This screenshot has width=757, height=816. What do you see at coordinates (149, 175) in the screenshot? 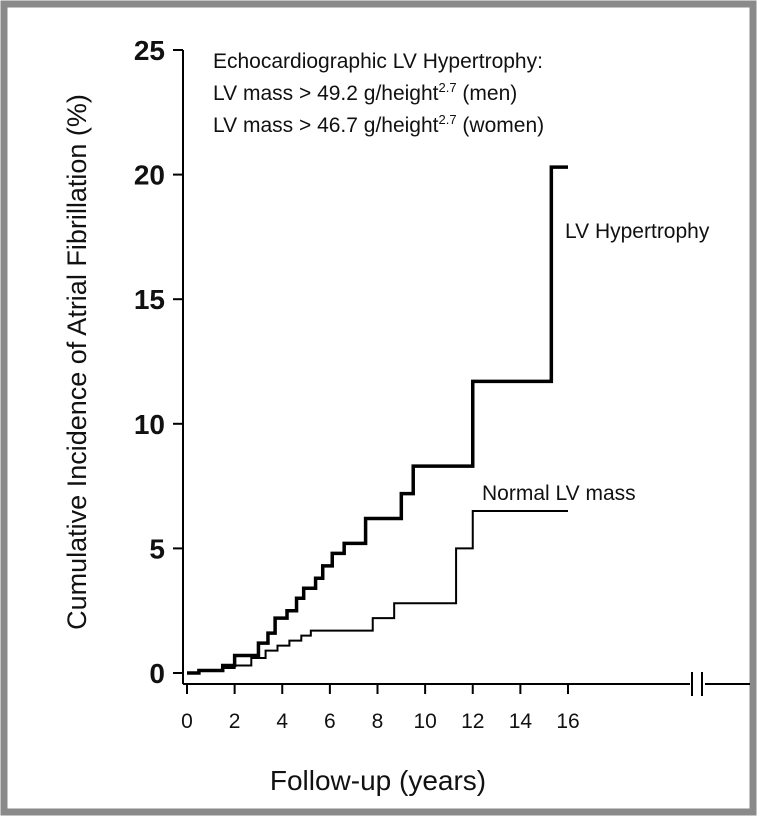
I see `y-tick-label: 20` at bounding box center [149, 175].